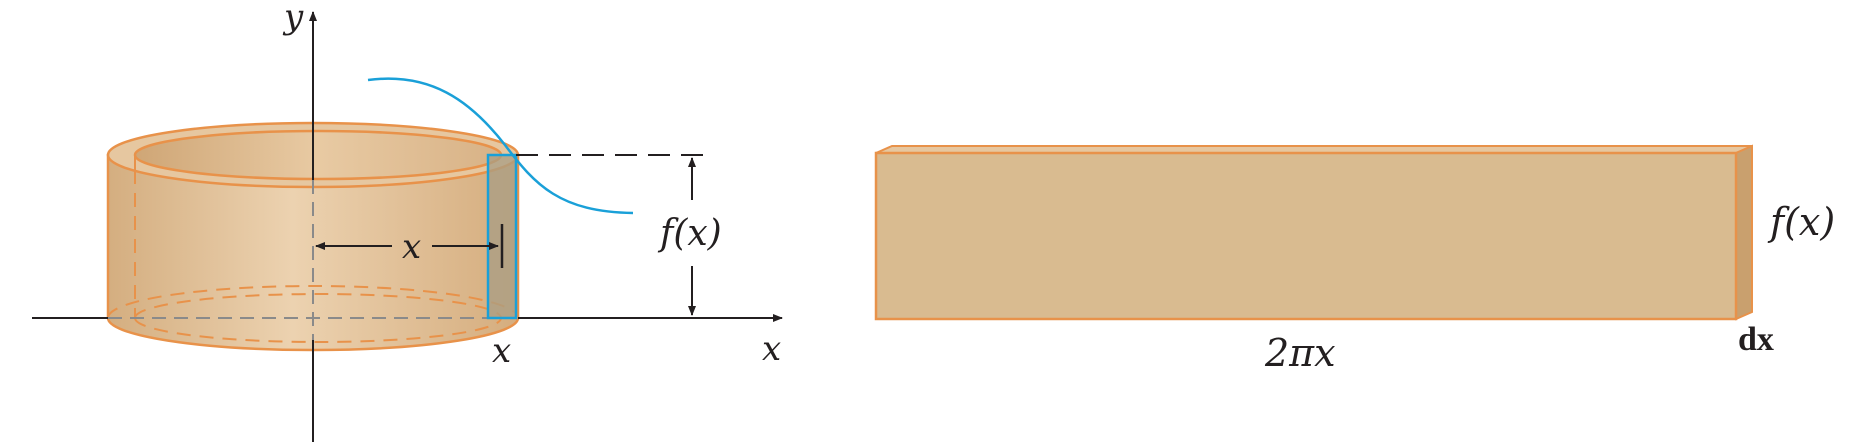  I want to click on hidden-bottom-inner, so click(318, 306).